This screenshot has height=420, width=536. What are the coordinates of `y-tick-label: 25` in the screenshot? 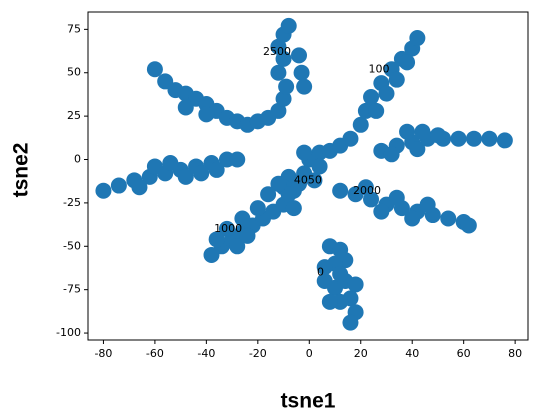 It's located at (74, 115).